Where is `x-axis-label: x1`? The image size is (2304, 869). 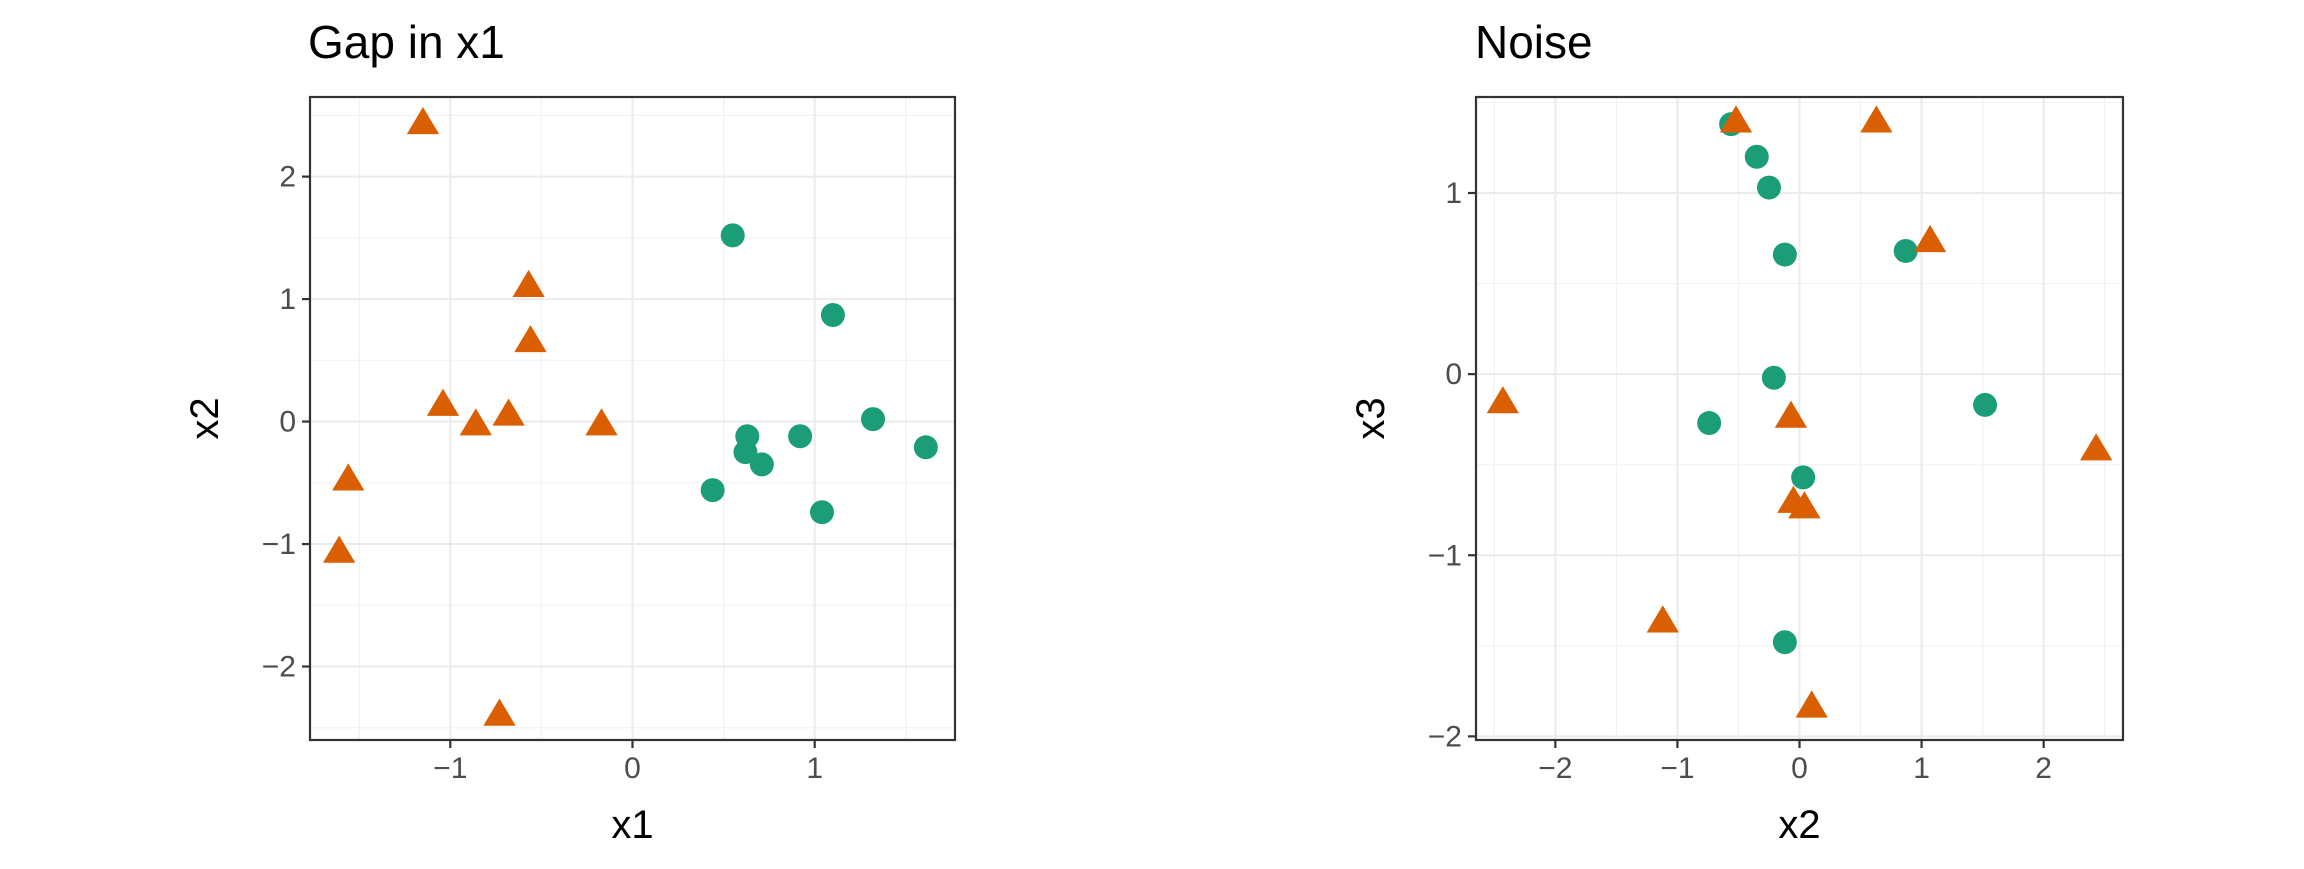 x-axis-label: x1 is located at coordinates (632, 825).